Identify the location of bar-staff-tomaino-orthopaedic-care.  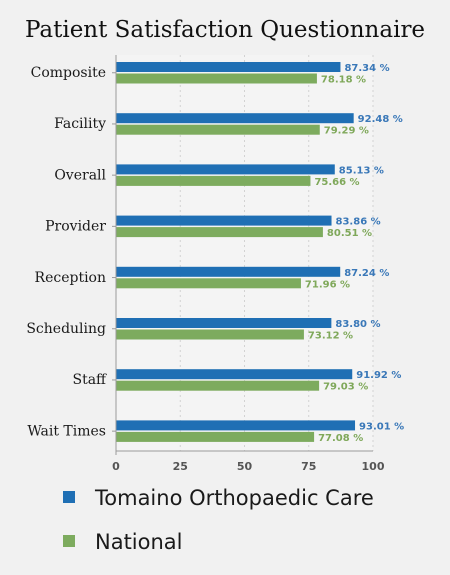
(234, 374).